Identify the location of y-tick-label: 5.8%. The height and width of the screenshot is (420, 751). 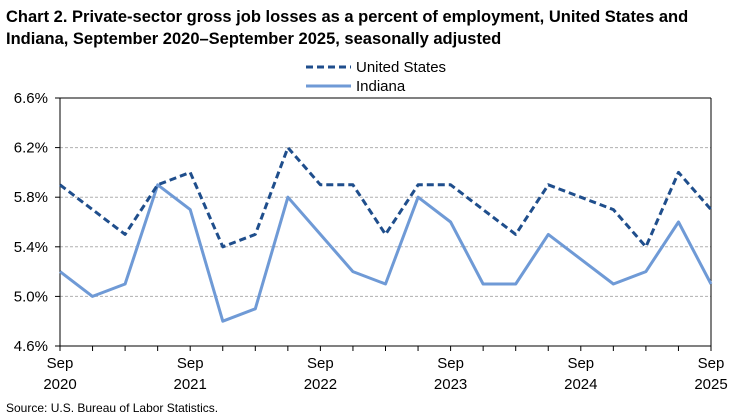
(31, 197).